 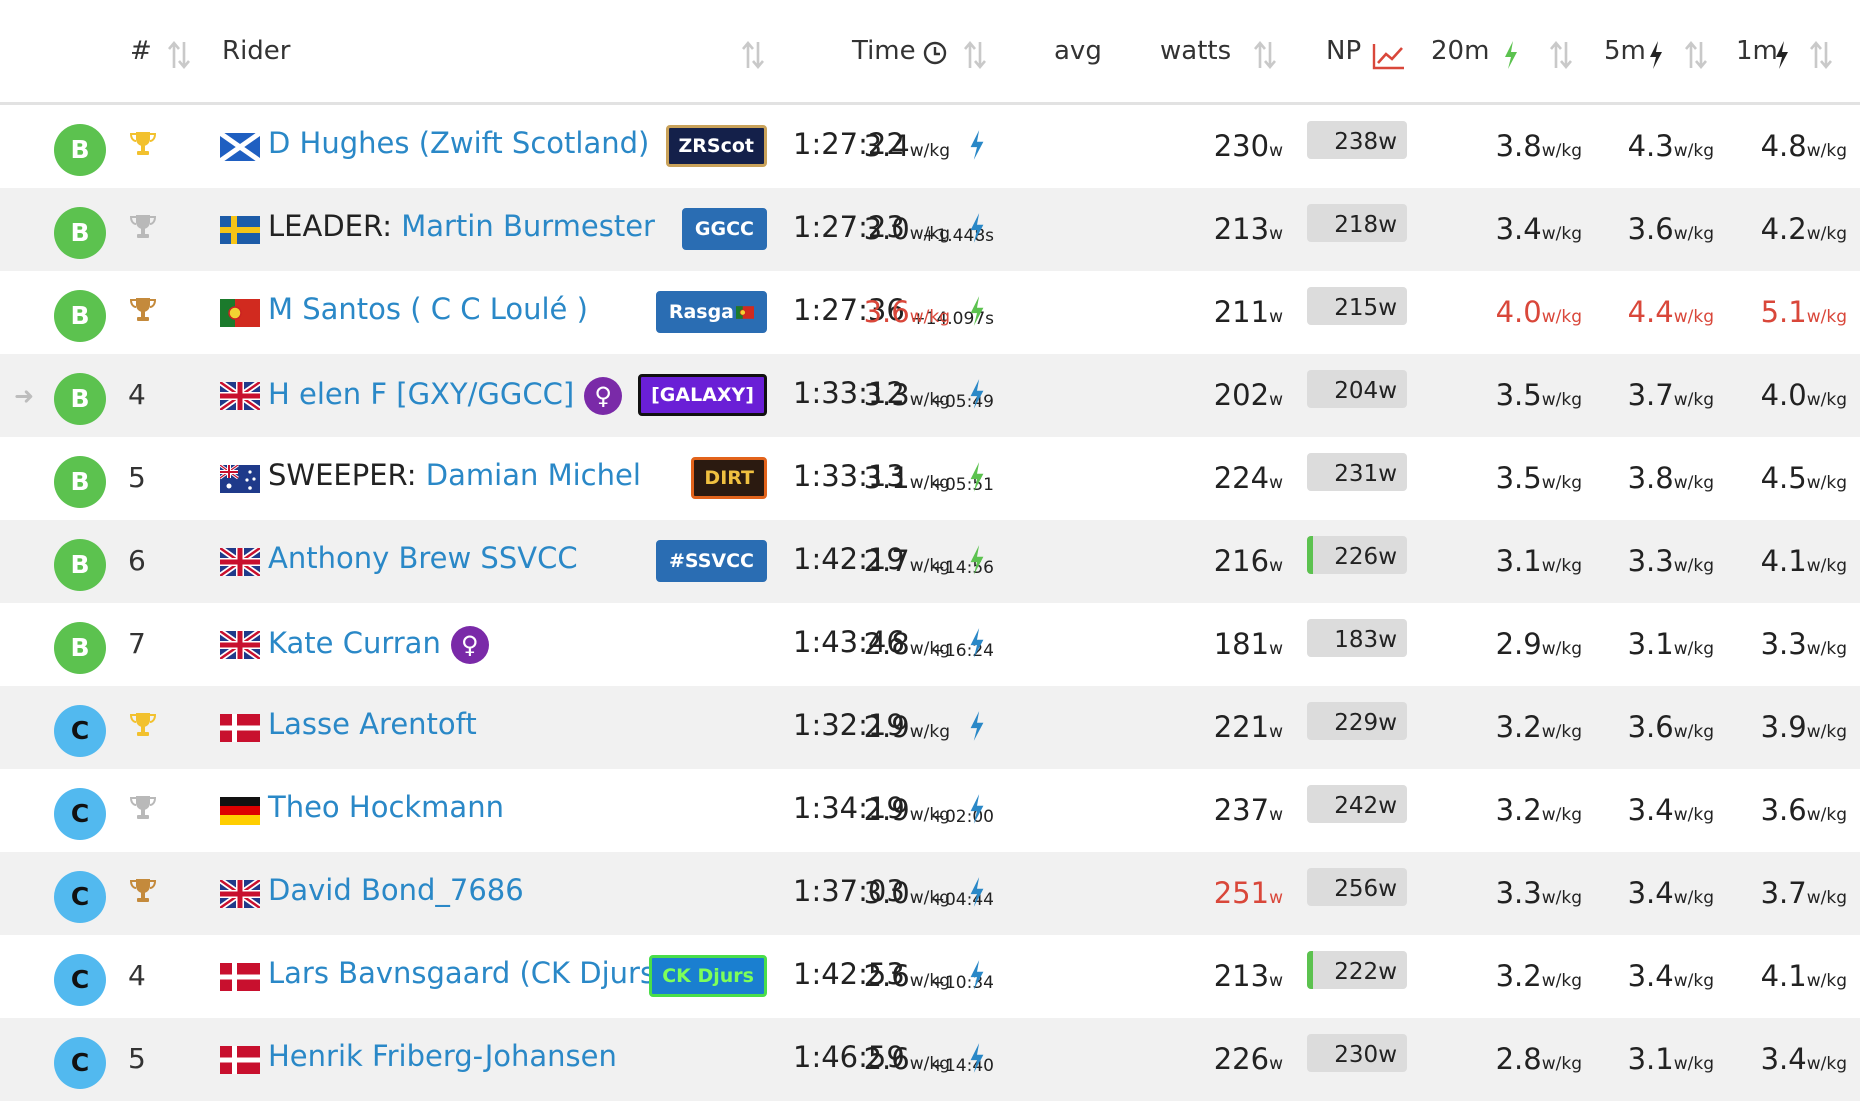 I want to click on flag-denmark-icon, so click(x=240, y=728).